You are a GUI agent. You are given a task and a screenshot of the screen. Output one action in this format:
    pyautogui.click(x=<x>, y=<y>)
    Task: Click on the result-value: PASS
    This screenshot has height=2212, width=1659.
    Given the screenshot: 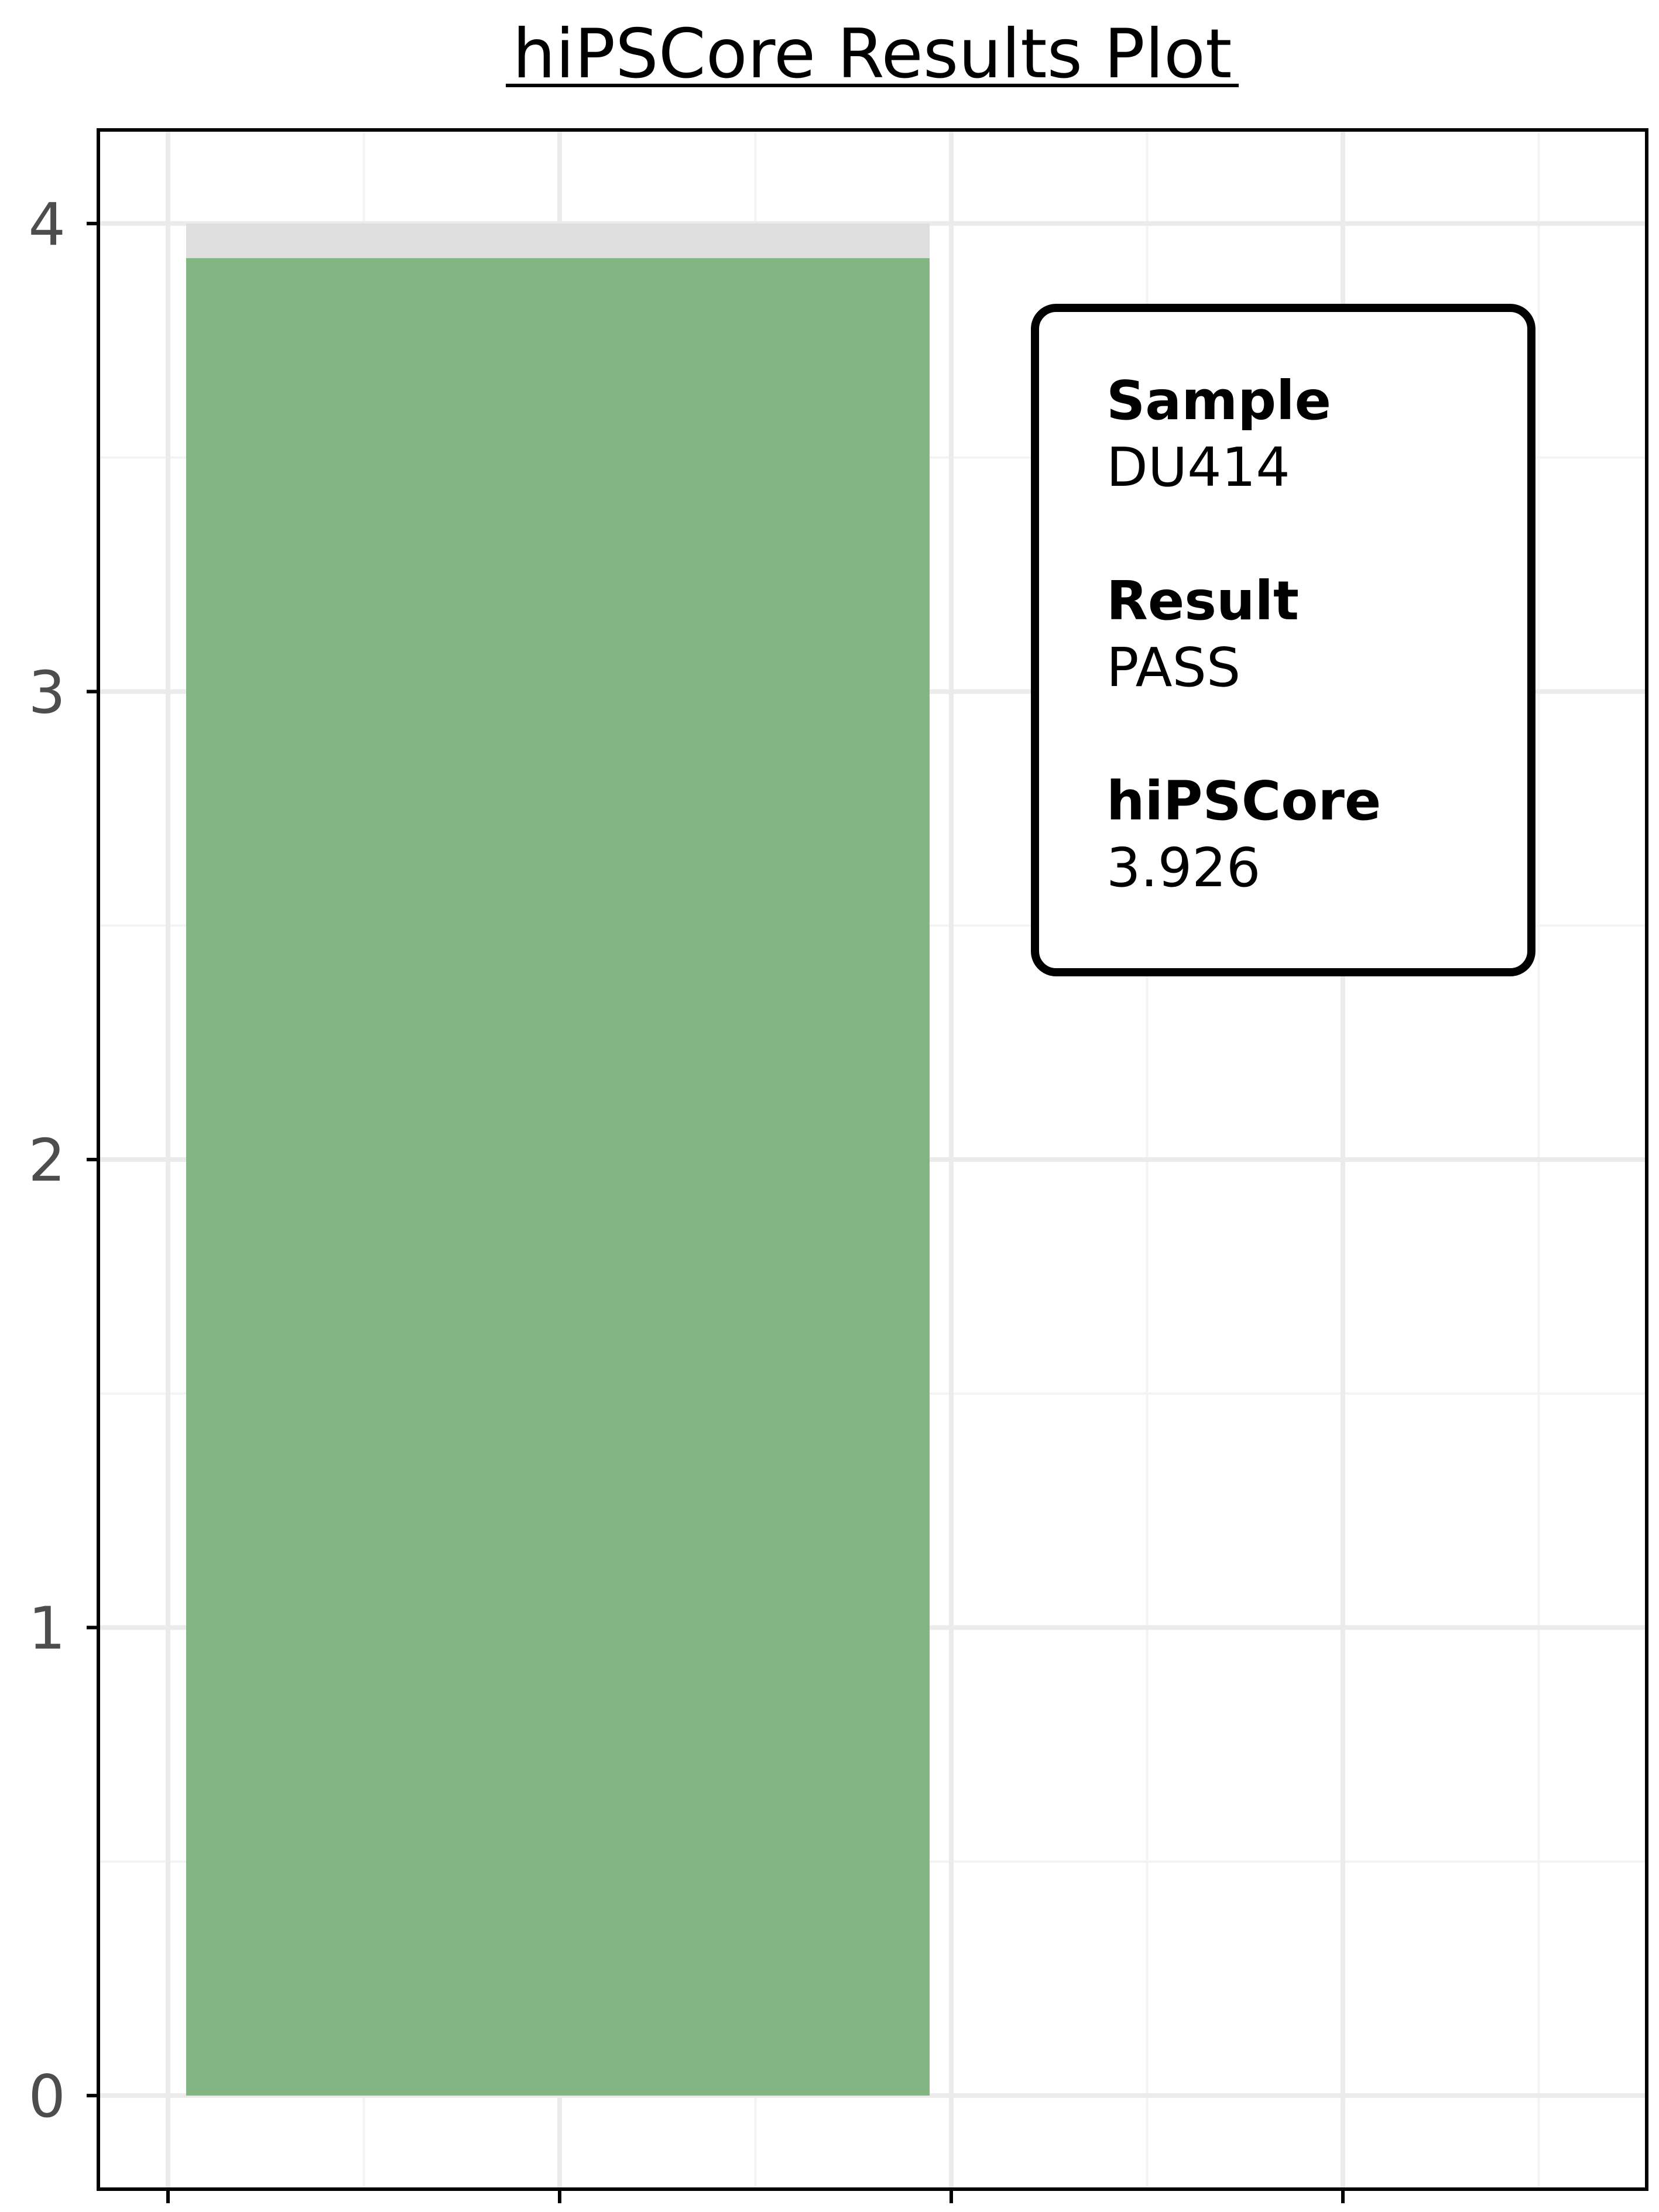 What is the action you would take?
    pyautogui.click(x=1173, y=667)
    